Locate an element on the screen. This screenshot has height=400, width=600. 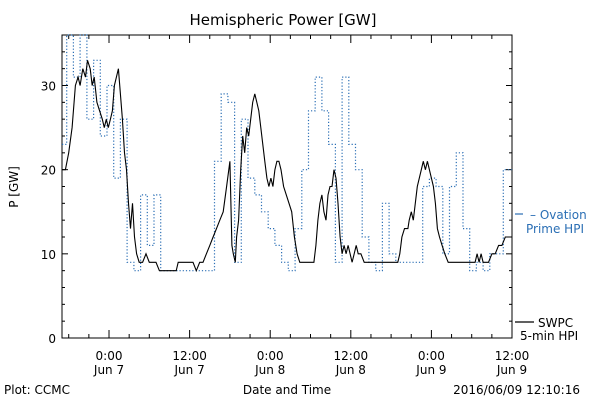
chart-title: Hemispheric Power [GW] is located at coordinates (283, 20).